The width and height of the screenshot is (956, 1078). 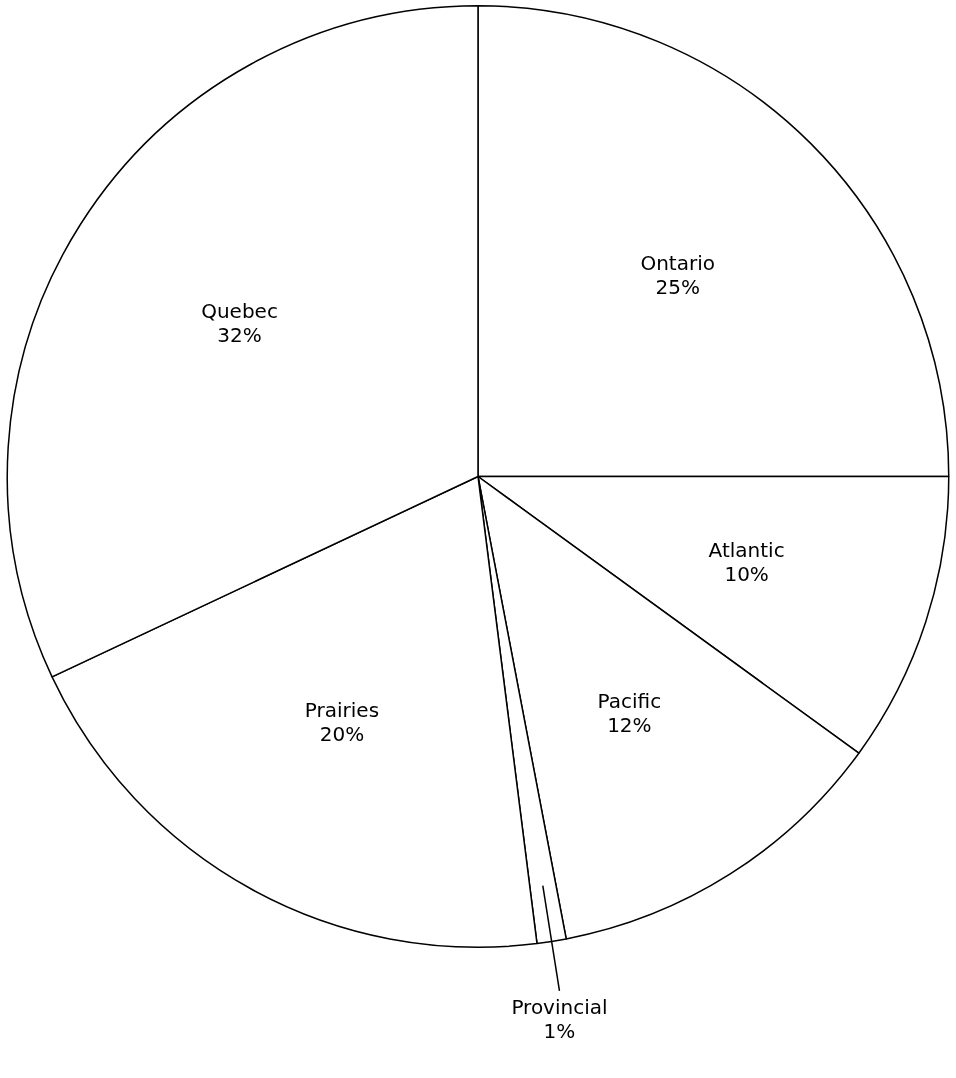 What do you see at coordinates (746, 573) in the screenshot?
I see `data-label: 10%` at bounding box center [746, 573].